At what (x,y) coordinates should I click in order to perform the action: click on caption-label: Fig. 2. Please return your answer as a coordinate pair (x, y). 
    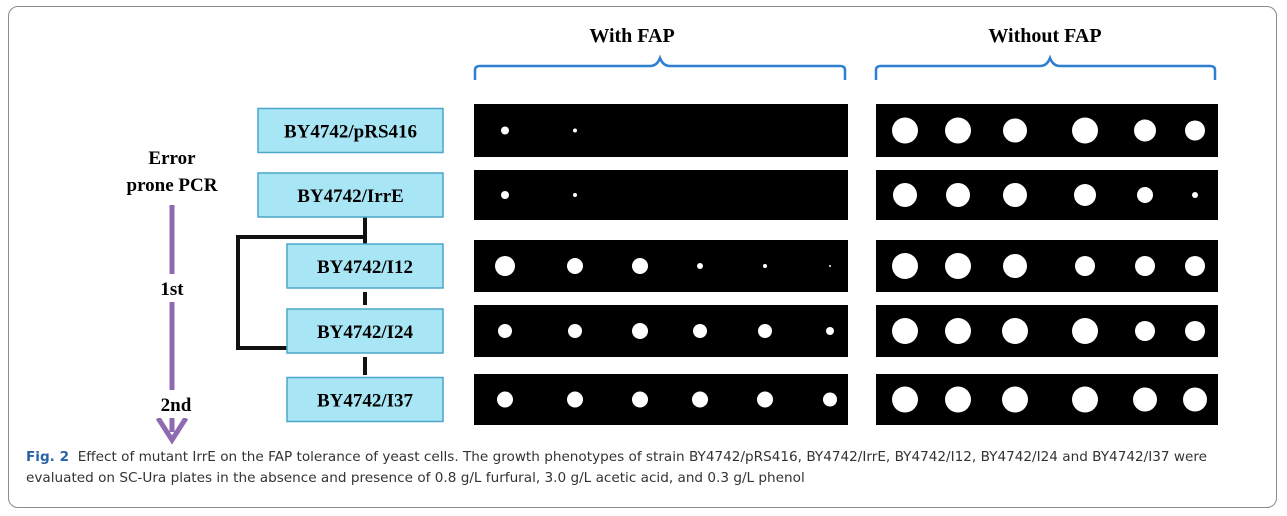
    Looking at the image, I should click on (48, 457).